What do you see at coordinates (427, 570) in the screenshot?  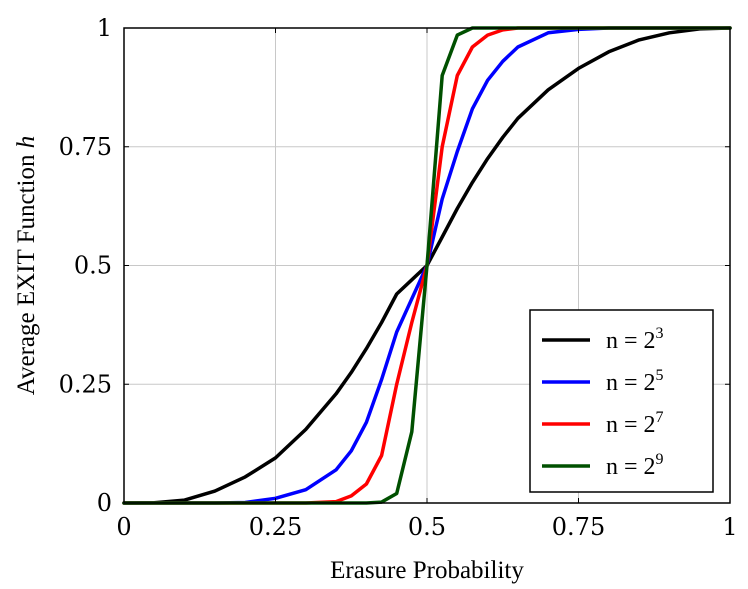 I see `x-axis-label: Erasure Probability` at bounding box center [427, 570].